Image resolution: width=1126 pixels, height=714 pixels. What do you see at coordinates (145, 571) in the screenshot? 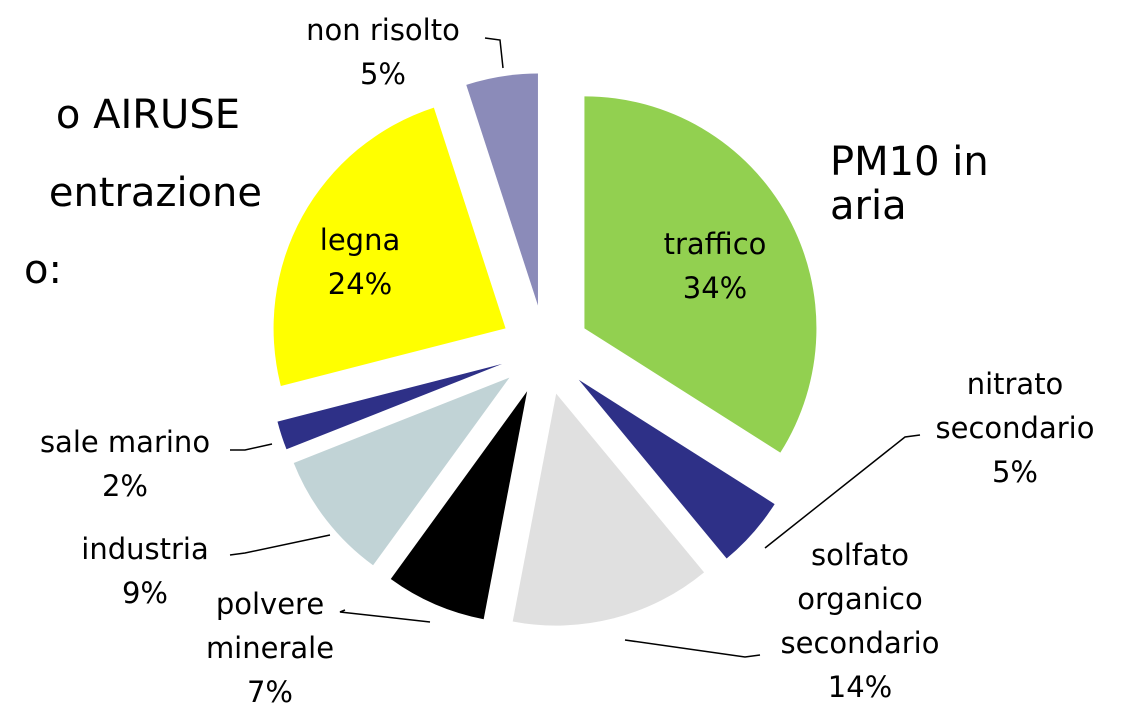
I see `slice-label: industria 9%` at bounding box center [145, 571].